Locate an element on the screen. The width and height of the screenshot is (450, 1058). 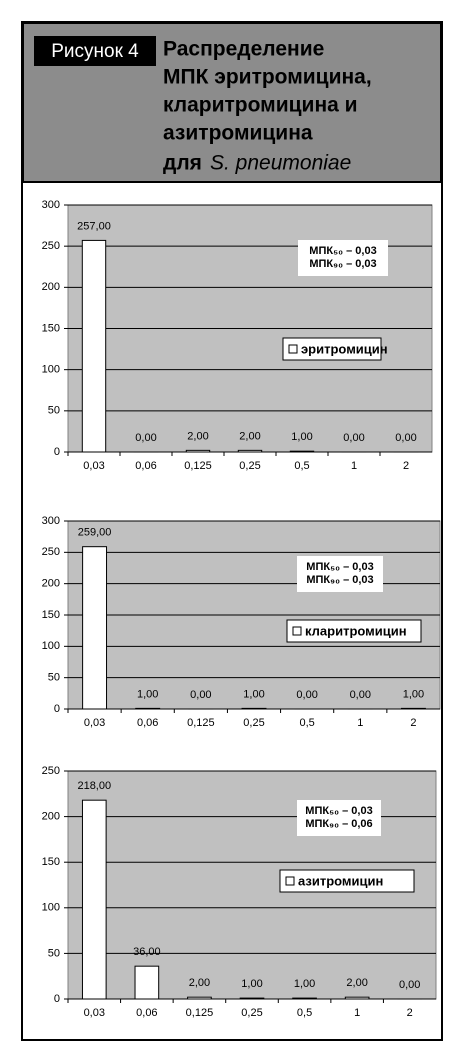
title-line: Распределение is located at coordinates (243, 49).